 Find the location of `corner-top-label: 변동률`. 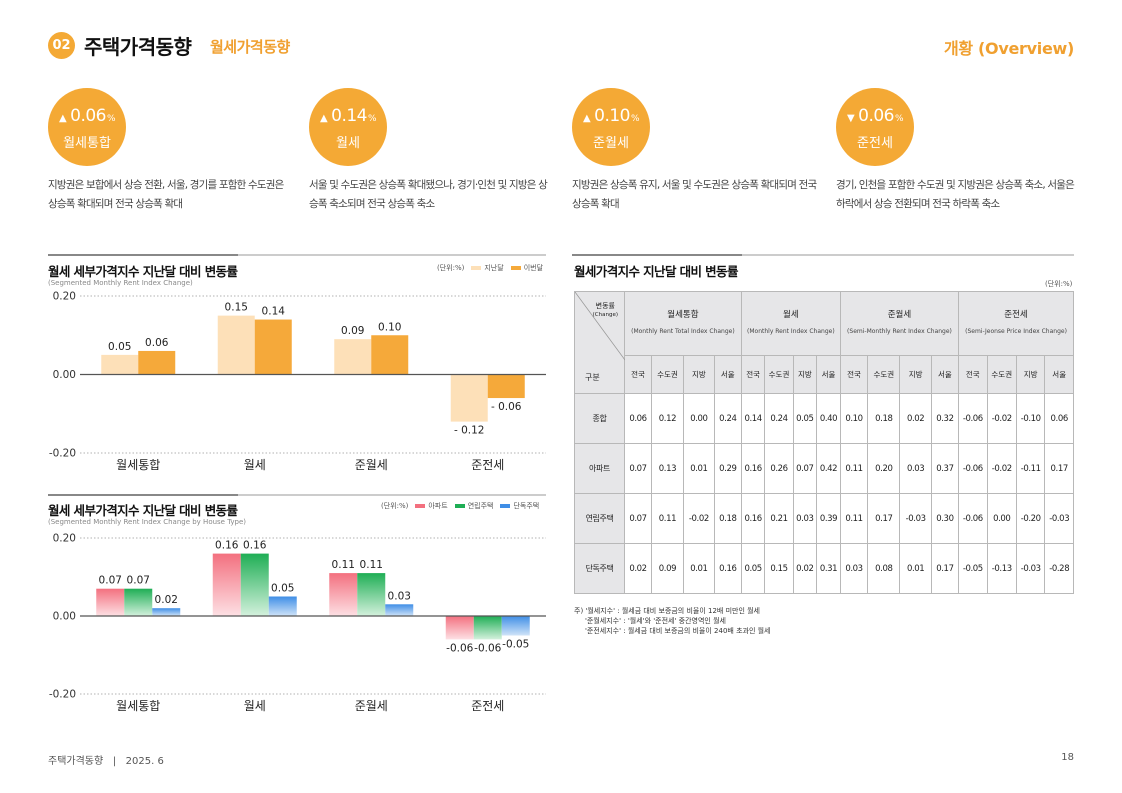

corner-top-label: 변동률 is located at coordinates (605, 306).